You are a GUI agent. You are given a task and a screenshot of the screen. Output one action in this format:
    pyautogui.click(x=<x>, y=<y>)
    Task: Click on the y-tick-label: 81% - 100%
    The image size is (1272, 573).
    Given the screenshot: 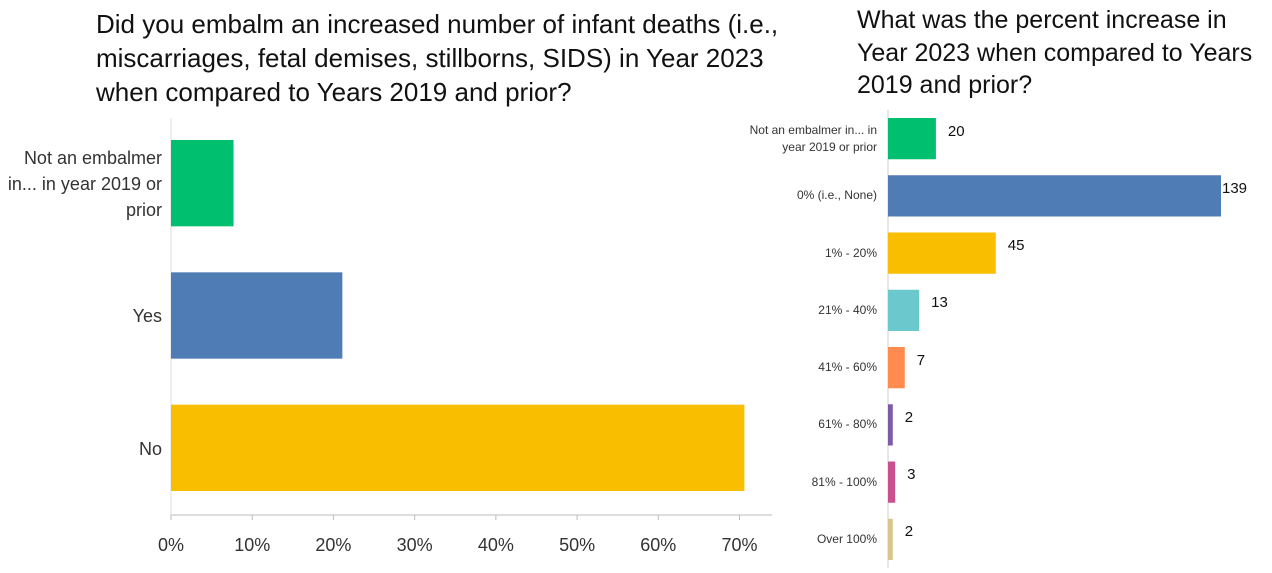 What is the action you would take?
    pyautogui.click(x=844, y=481)
    